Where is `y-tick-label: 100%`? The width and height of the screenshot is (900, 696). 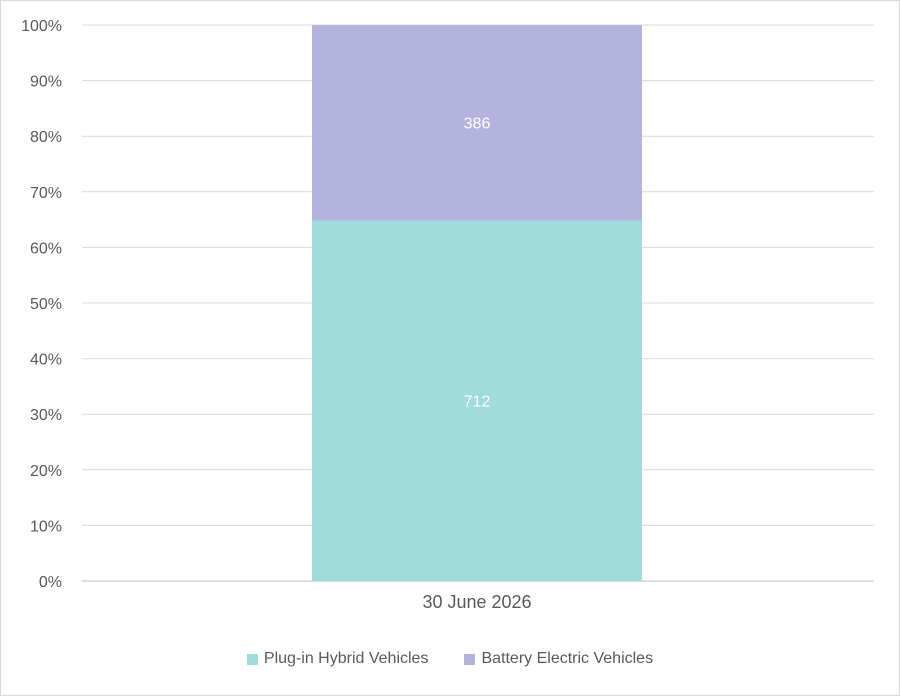 y-tick-label: 100% is located at coordinates (41, 26).